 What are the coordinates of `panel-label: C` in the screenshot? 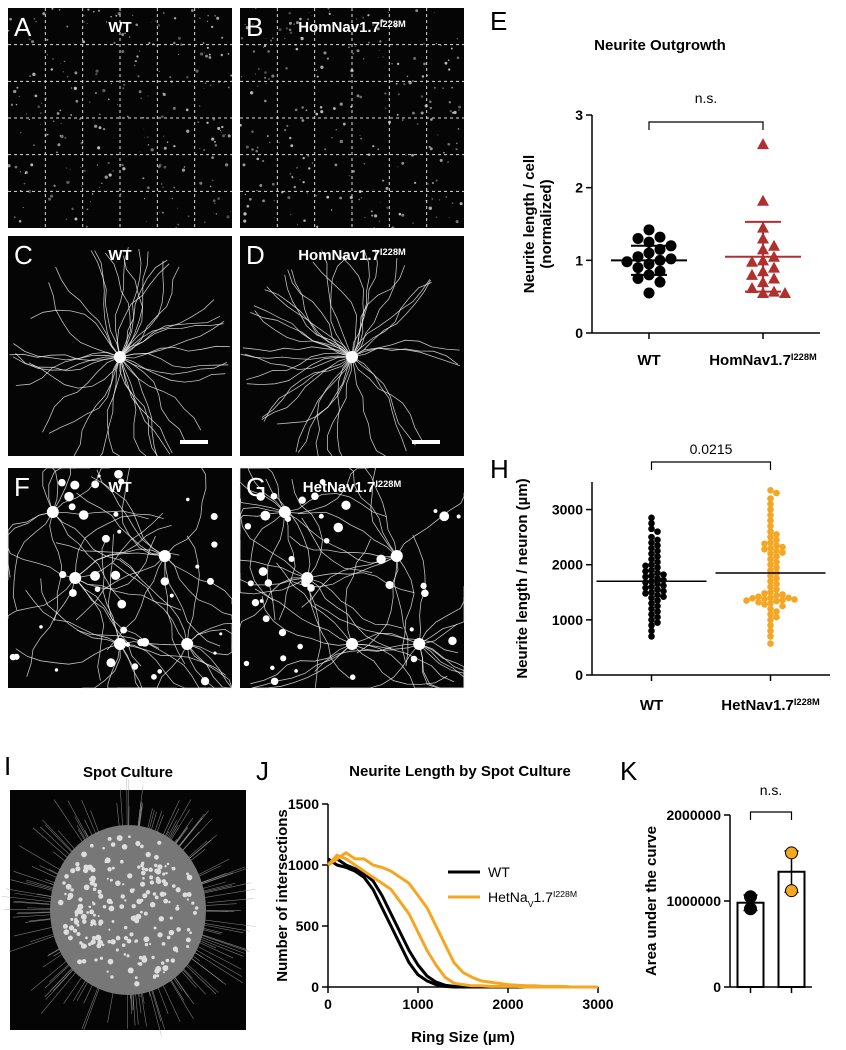 It's located at (23, 255).